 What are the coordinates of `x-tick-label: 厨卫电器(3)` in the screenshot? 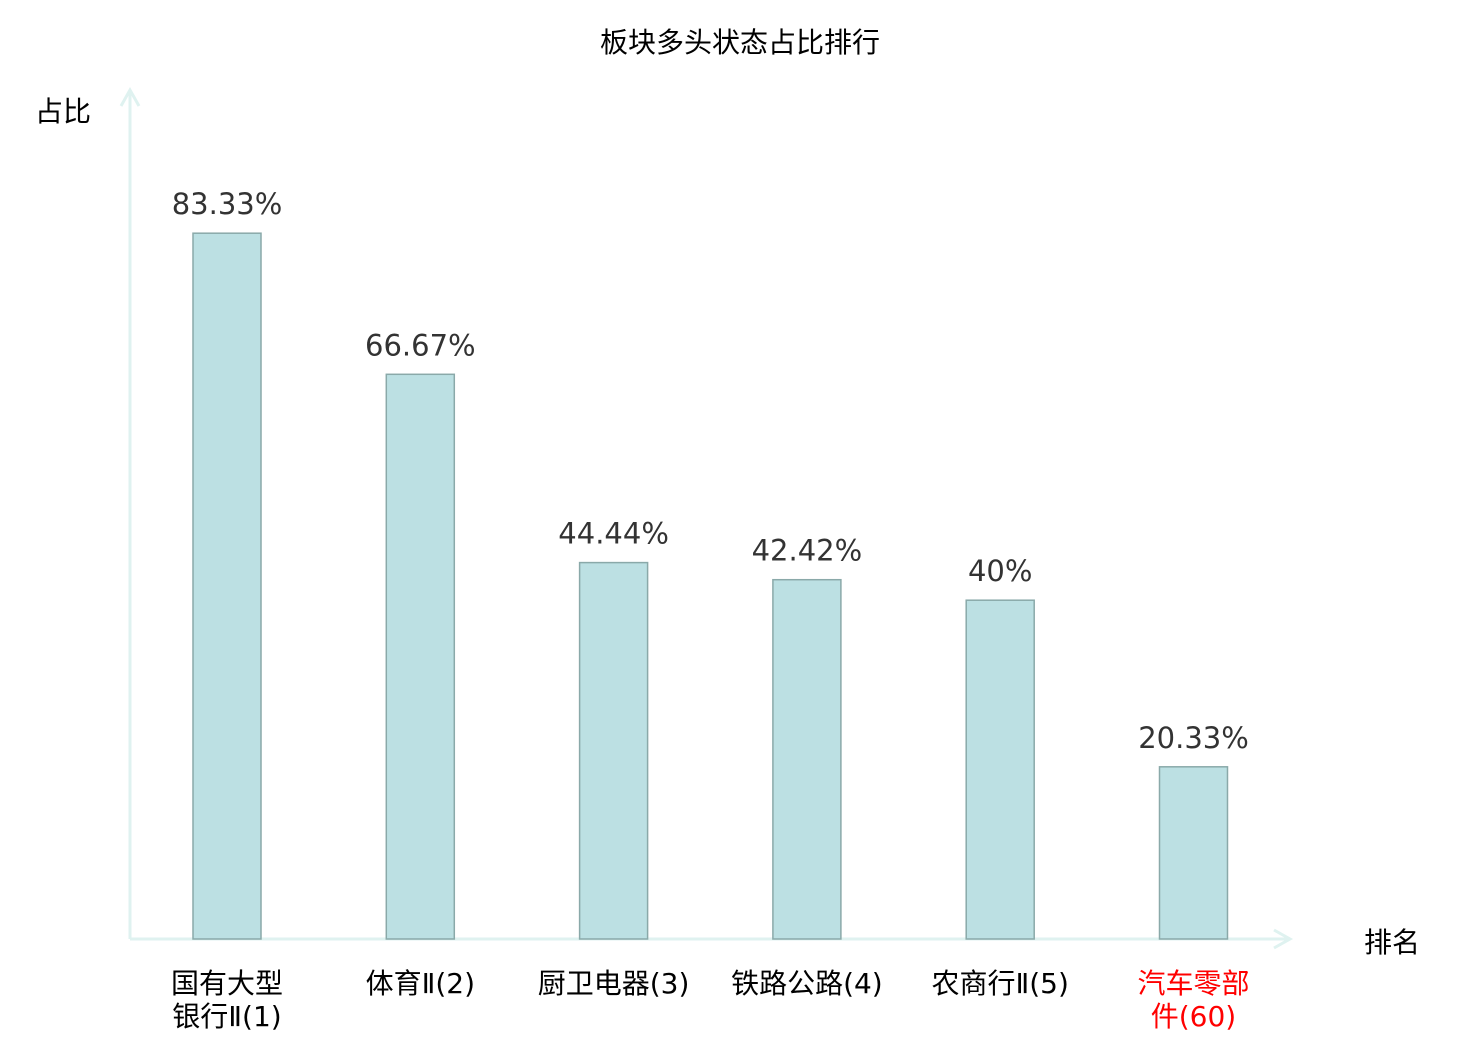 It's located at (614, 983).